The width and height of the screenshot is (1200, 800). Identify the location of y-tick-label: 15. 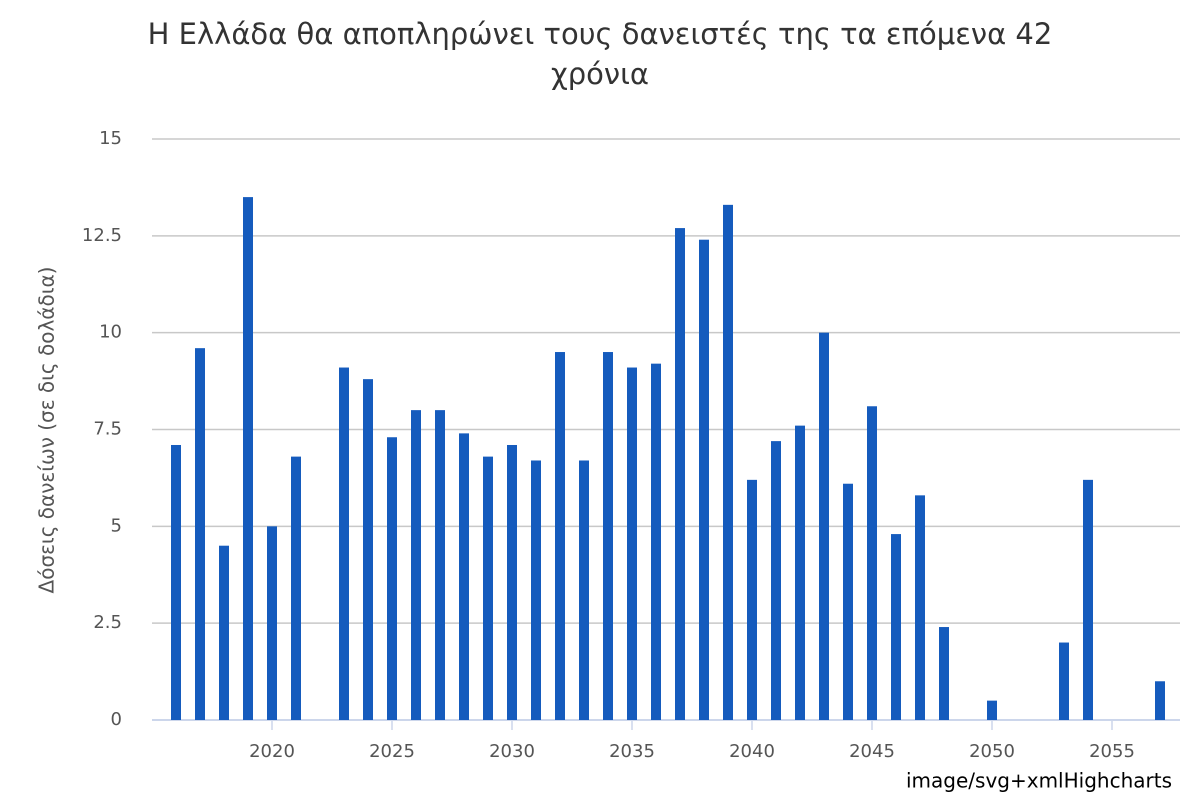
(110, 138).